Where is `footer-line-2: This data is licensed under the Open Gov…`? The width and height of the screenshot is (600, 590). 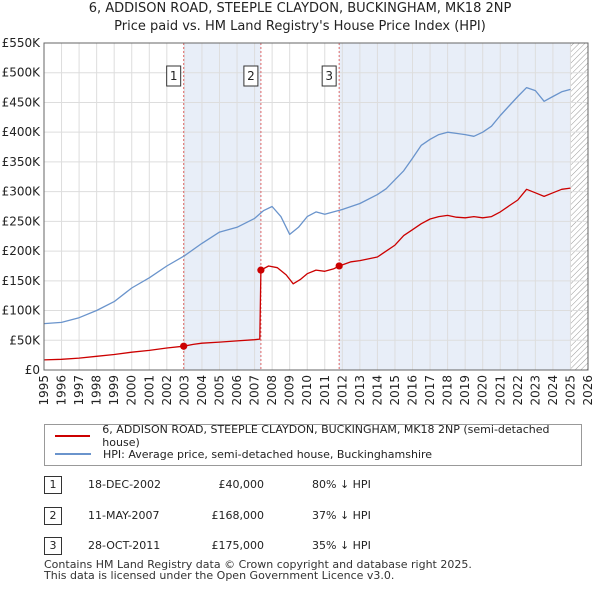 footer-line-2: This data is licensed under the Open Gov… is located at coordinates (219, 575).